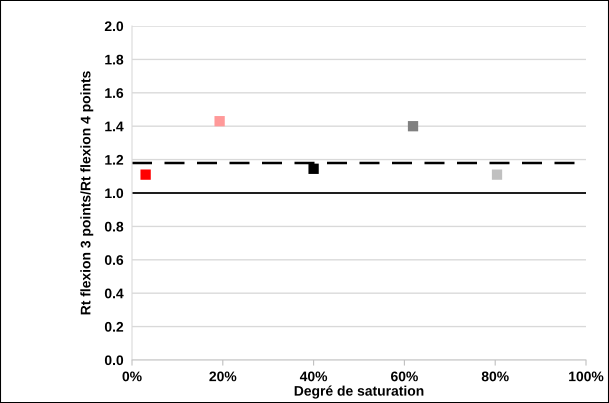 Image resolution: width=609 pixels, height=403 pixels. I want to click on y-tick-label: 1.8, so click(114, 59).